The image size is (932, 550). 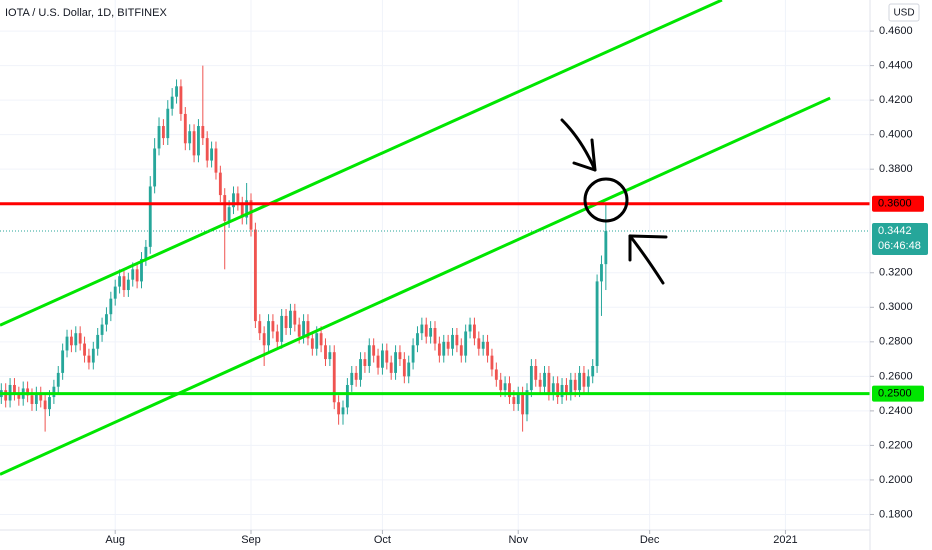 I want to click on level-label: 0.2500, so click(x=895, y=394).